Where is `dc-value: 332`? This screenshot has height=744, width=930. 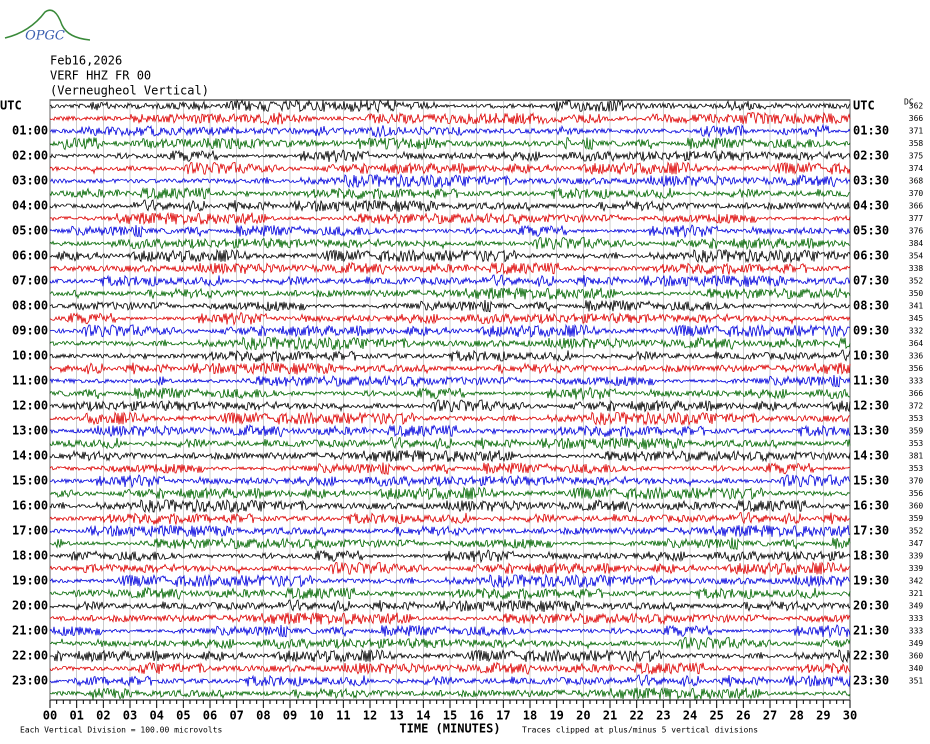 dc-value: 332 is located at coordinates (916, 331).